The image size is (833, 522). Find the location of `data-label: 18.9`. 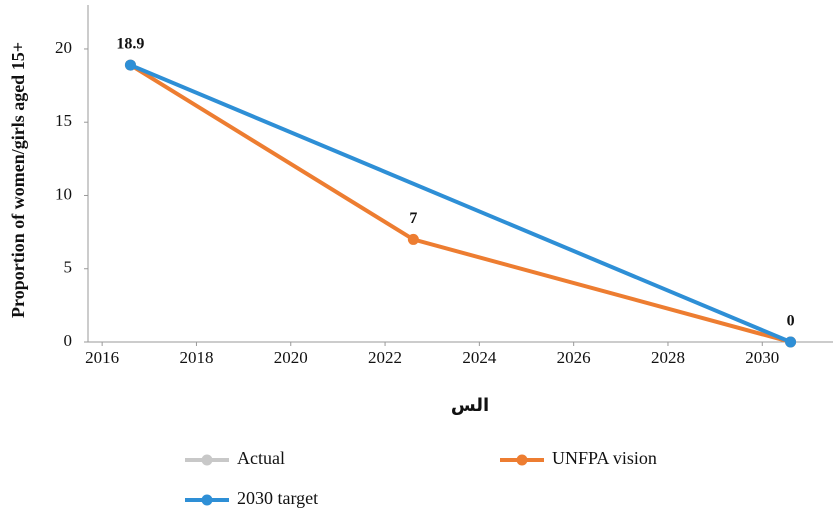

data-label: 18.9 is located at coordinates (130, 44).